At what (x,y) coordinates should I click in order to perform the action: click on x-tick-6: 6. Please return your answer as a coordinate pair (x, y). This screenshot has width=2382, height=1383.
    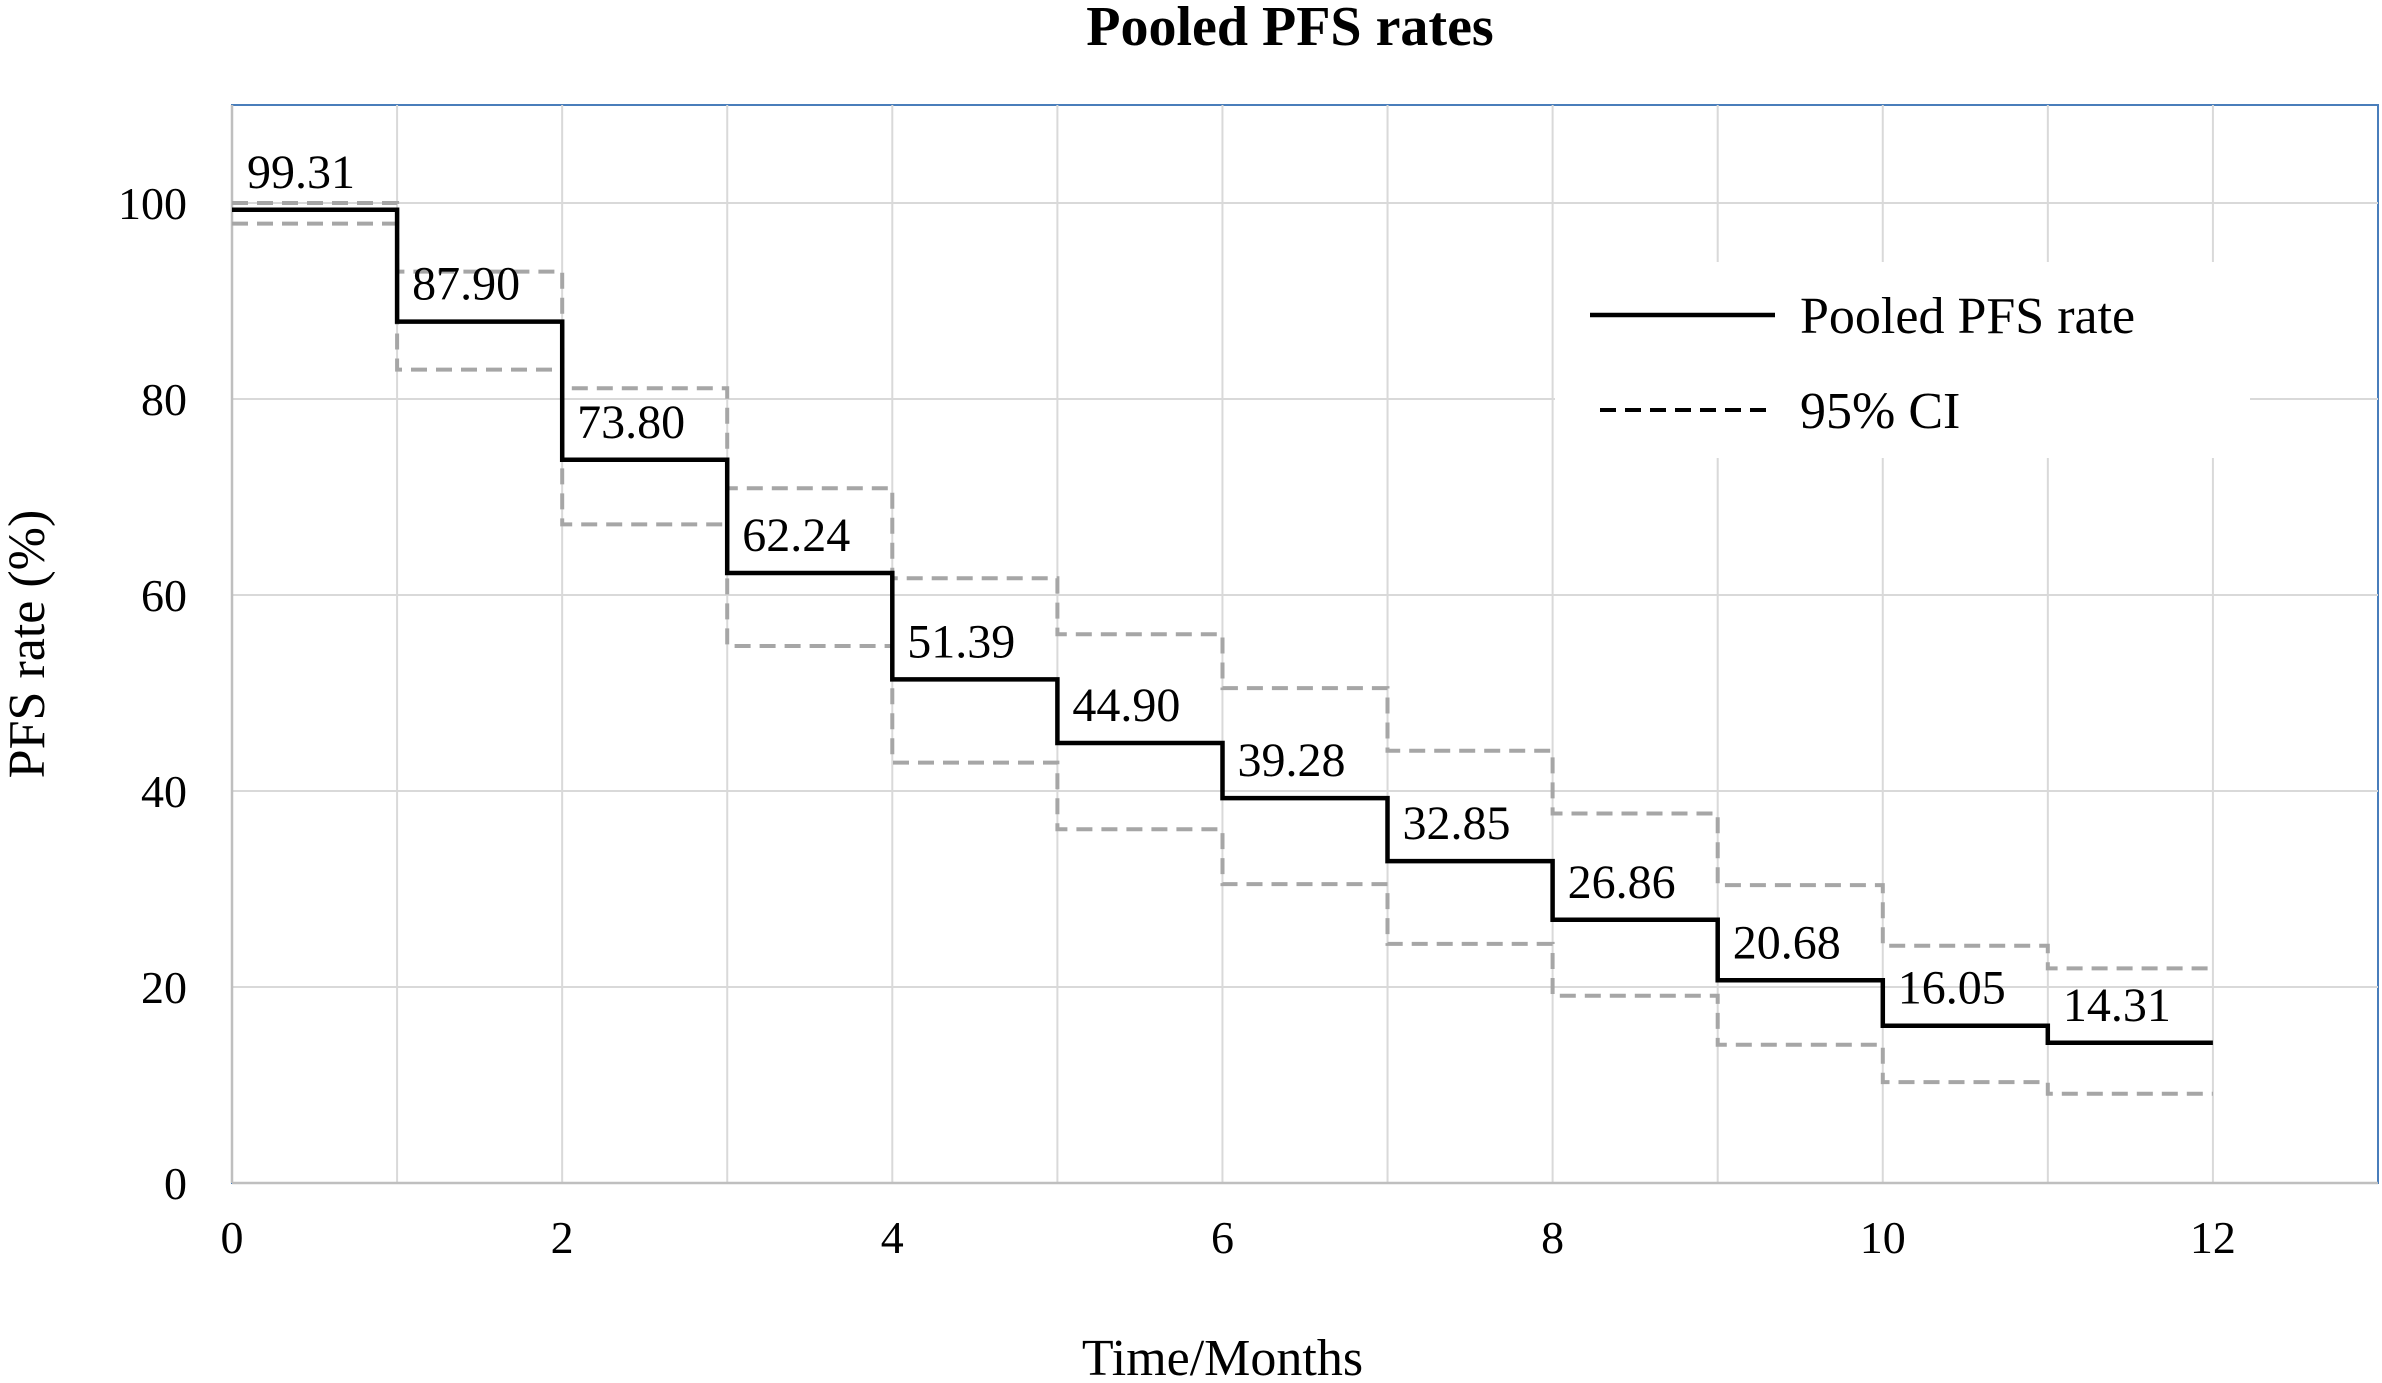
    Looking at the image, I should click on (1222, 1237).